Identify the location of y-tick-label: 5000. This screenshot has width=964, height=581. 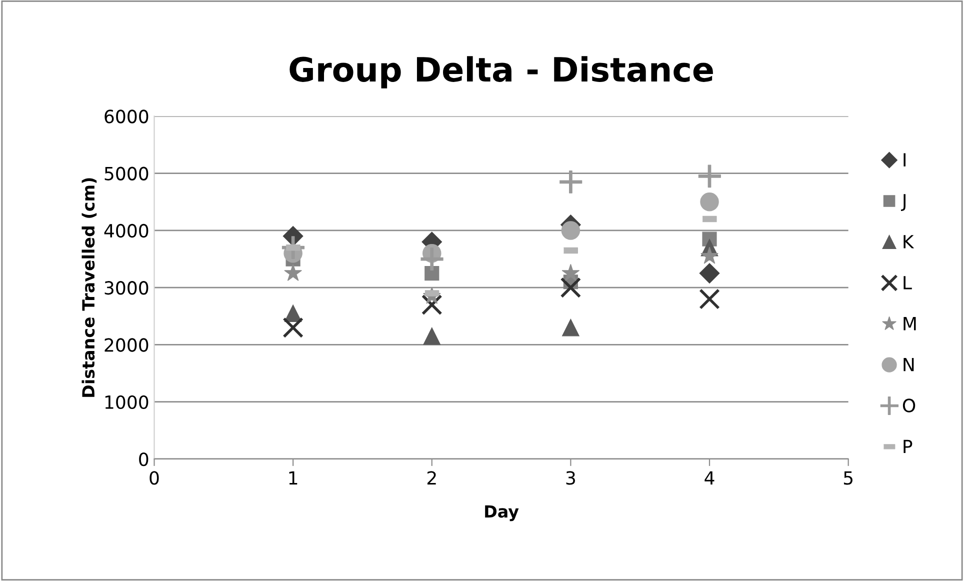
(126, 173).